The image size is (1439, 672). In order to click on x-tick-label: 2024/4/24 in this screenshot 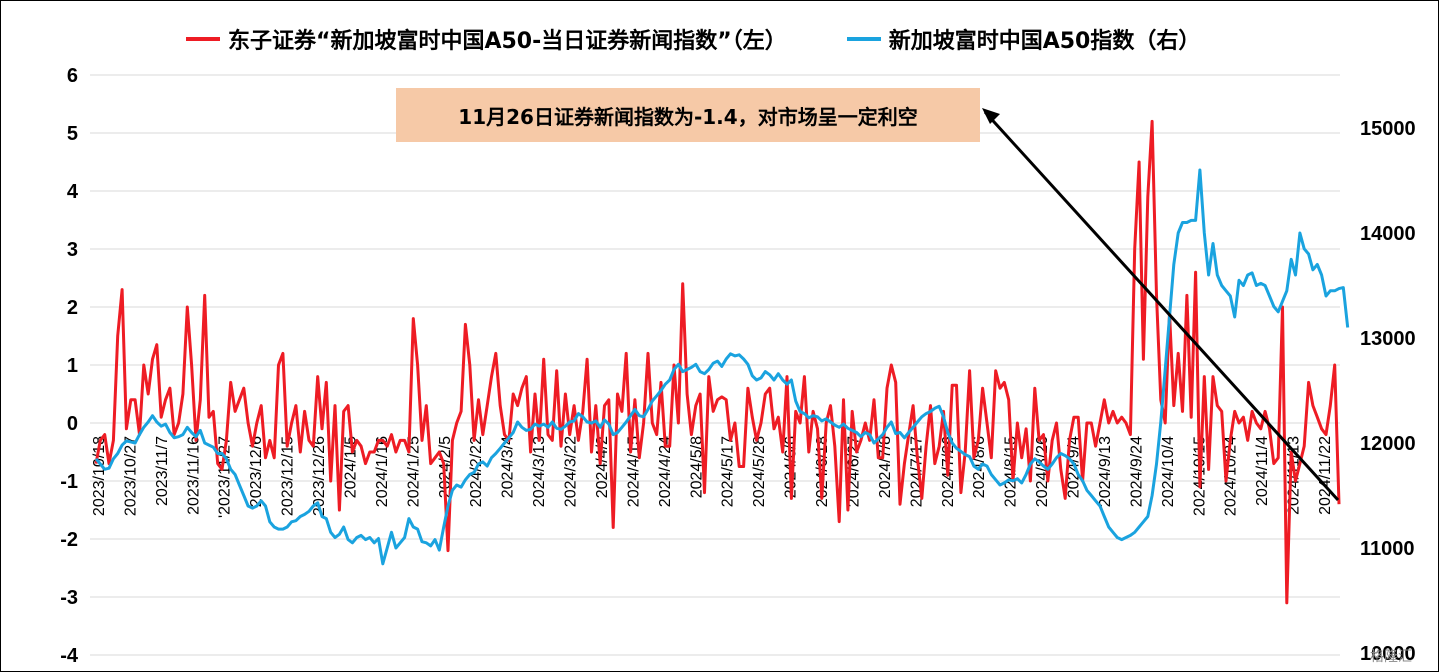, I will do `click(665, 471)`.